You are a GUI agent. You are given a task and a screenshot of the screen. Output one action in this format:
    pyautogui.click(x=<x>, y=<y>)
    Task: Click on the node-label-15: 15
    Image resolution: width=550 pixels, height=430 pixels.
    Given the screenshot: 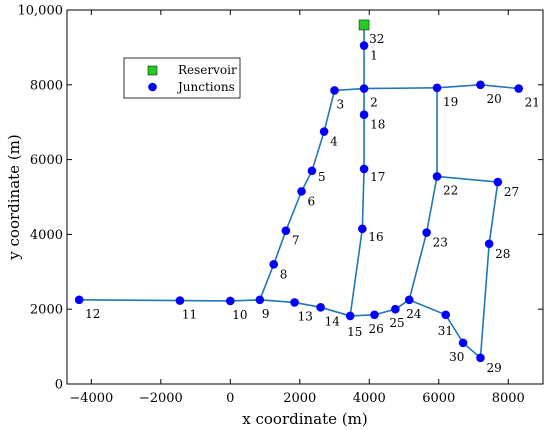 What is the action you would take?
    pyautogui.click(x=354, y=332)
    